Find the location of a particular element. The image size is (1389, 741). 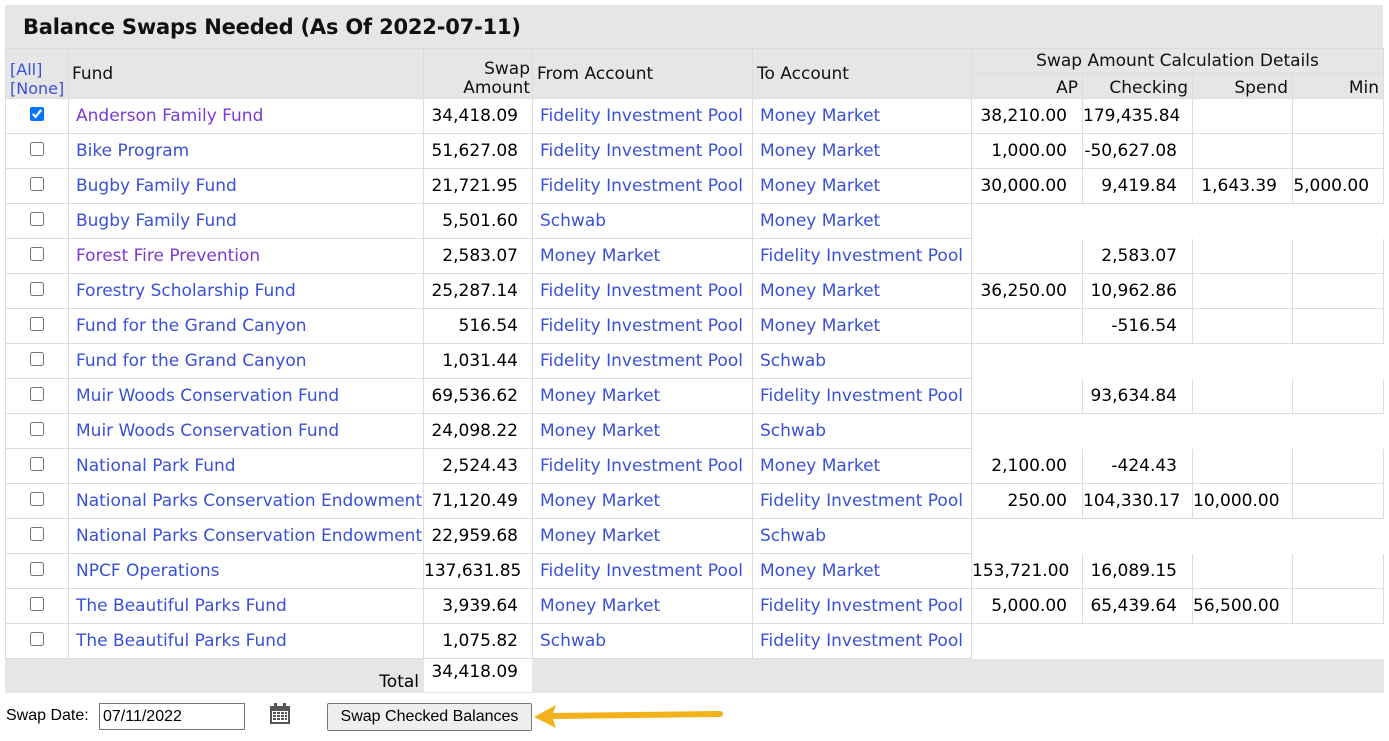

ap-value: 250.00 is located at coordinates (1027, 501).